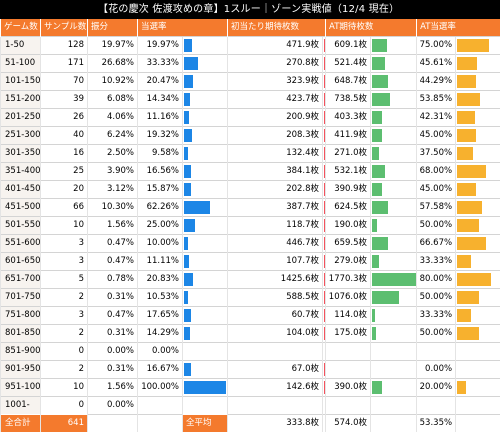  Describe the element at coordinates (21, 388) in the screenshot. I see `zone-game-range: 951-1000` at that location.